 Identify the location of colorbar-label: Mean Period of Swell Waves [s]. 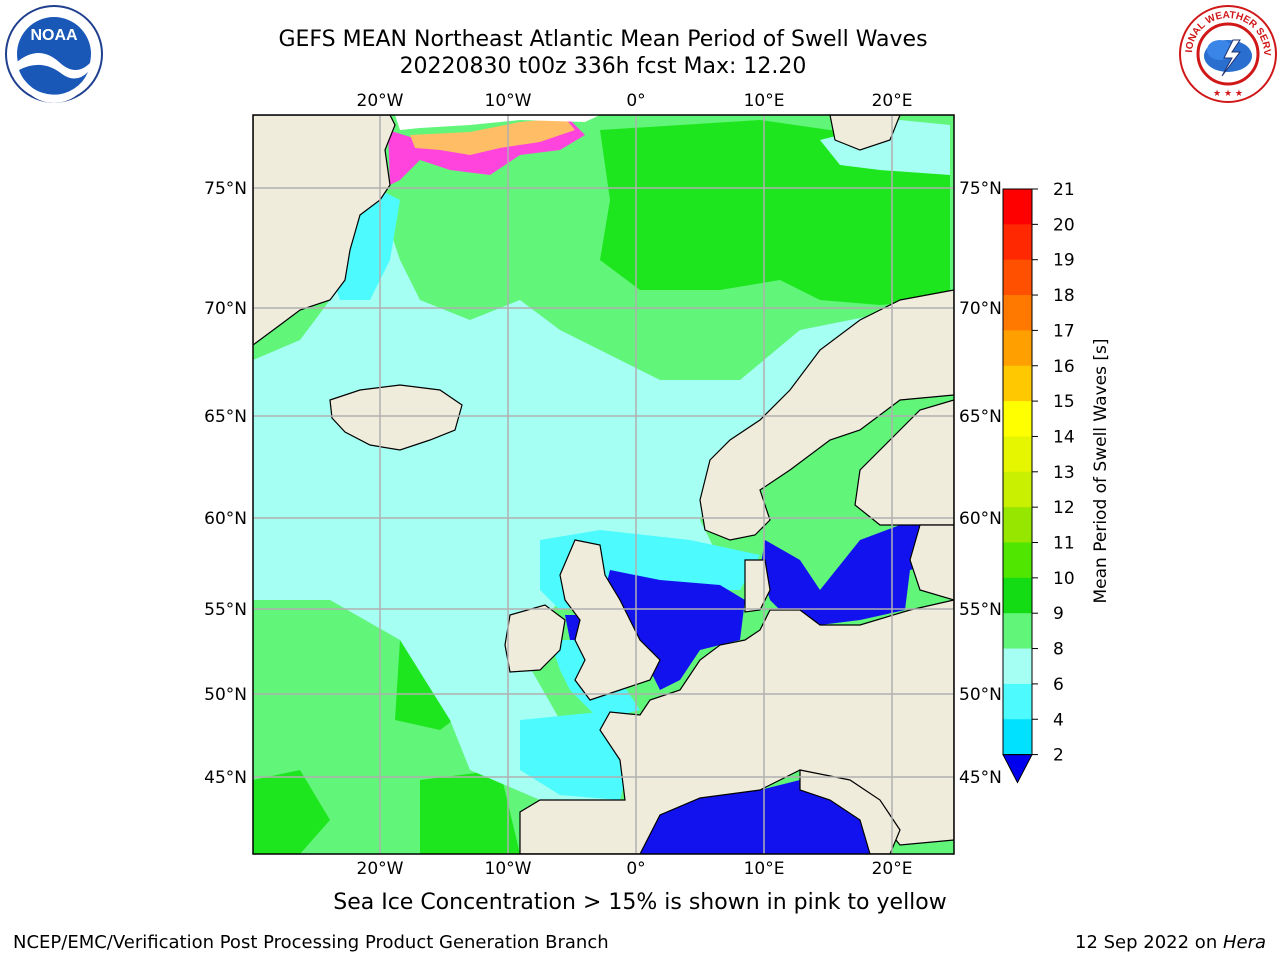
(1101, 471).